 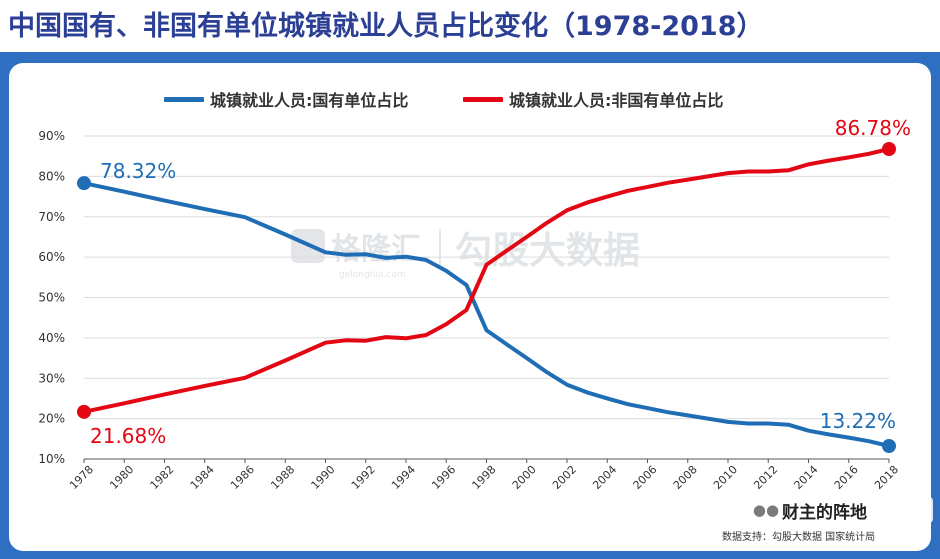 I want to click on y-tick-label: 50%, so click(x=51, y=298).